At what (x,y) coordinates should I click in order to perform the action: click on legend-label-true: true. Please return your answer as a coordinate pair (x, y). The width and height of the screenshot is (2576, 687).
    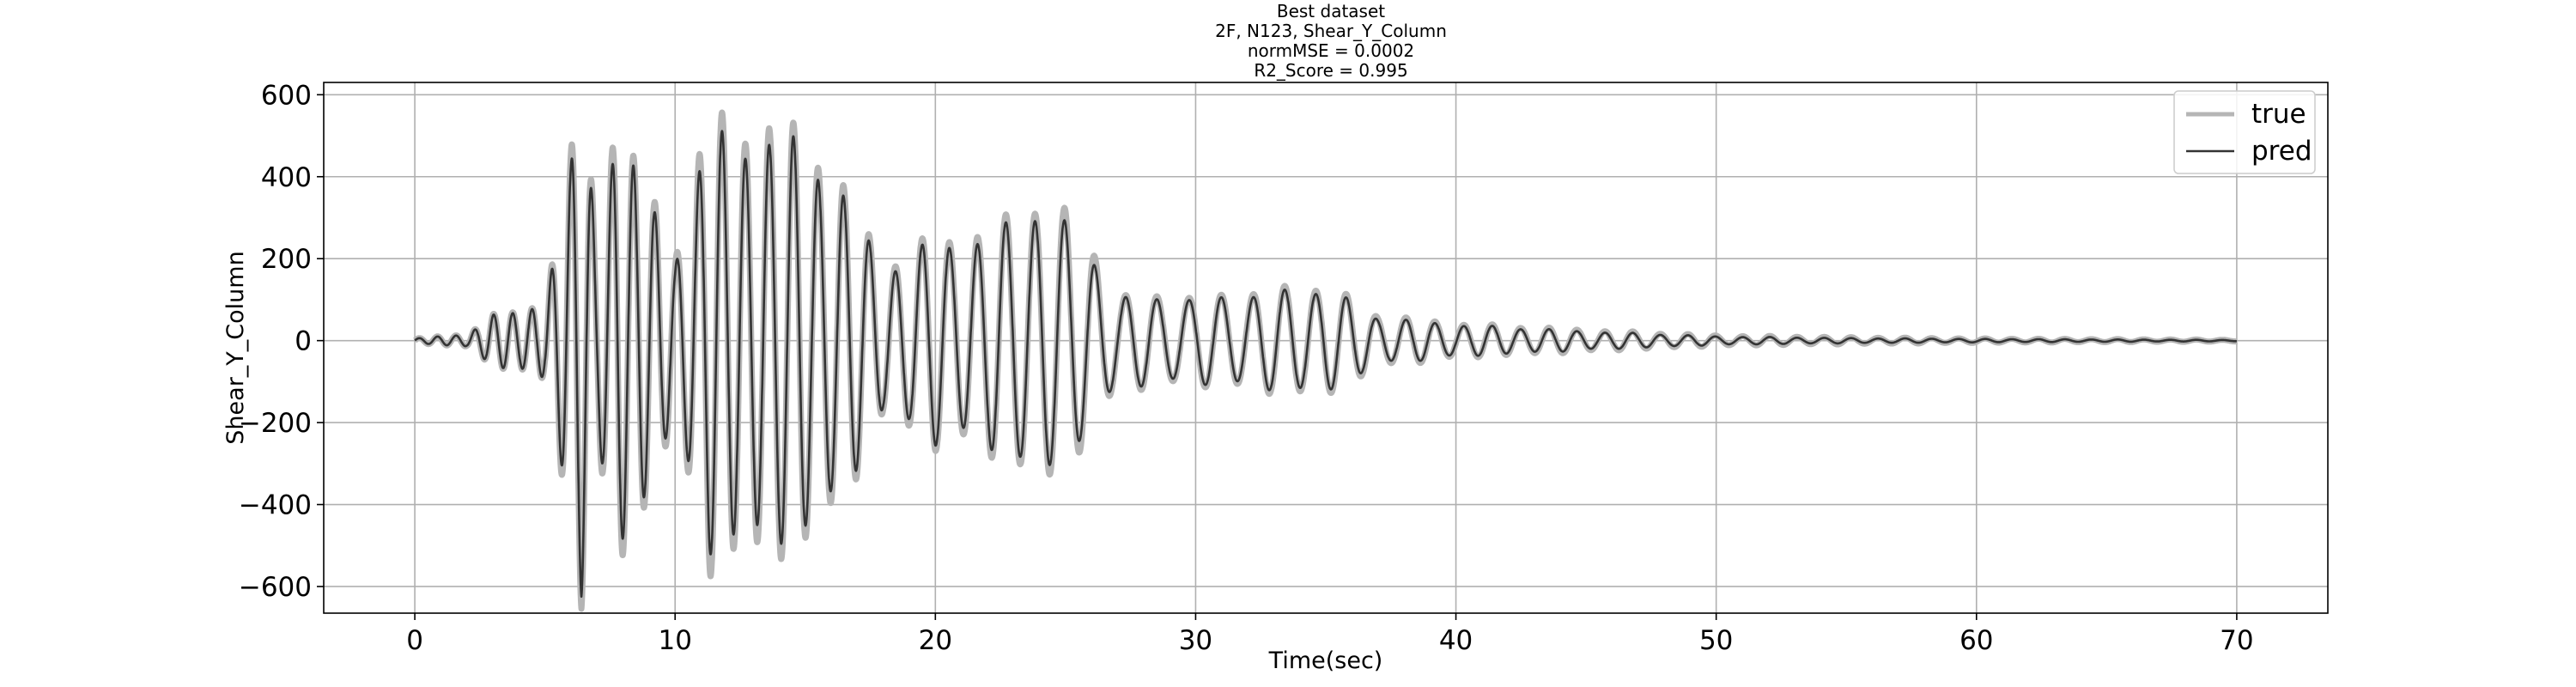
    Looking at the image, I should click on (2279, 114).